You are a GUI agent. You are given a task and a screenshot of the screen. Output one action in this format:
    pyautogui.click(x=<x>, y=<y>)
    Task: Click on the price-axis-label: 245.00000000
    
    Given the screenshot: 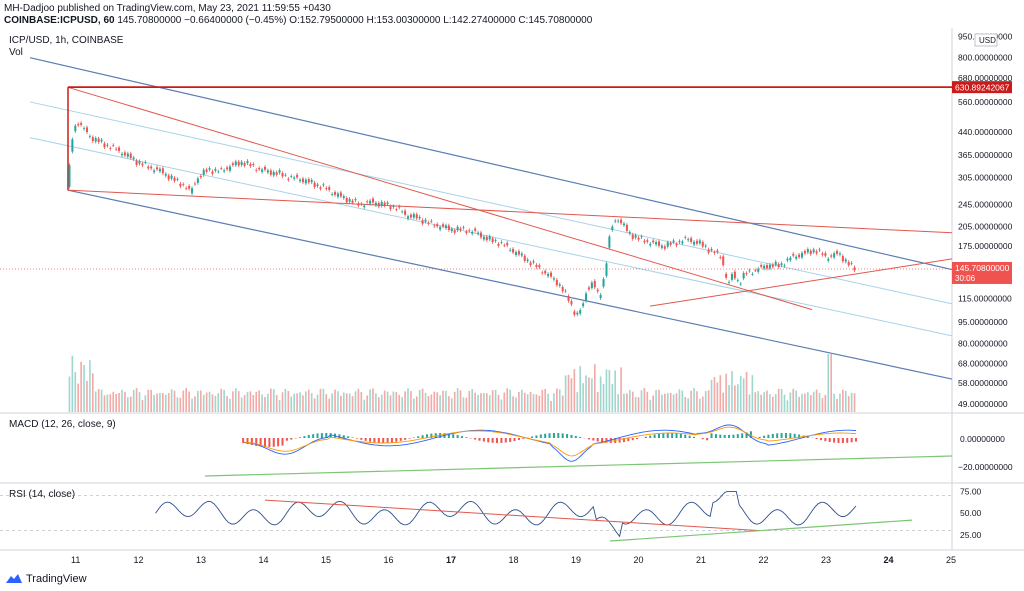 What is the action you would take?
    pyautogui.click(x=985, y=204)
    